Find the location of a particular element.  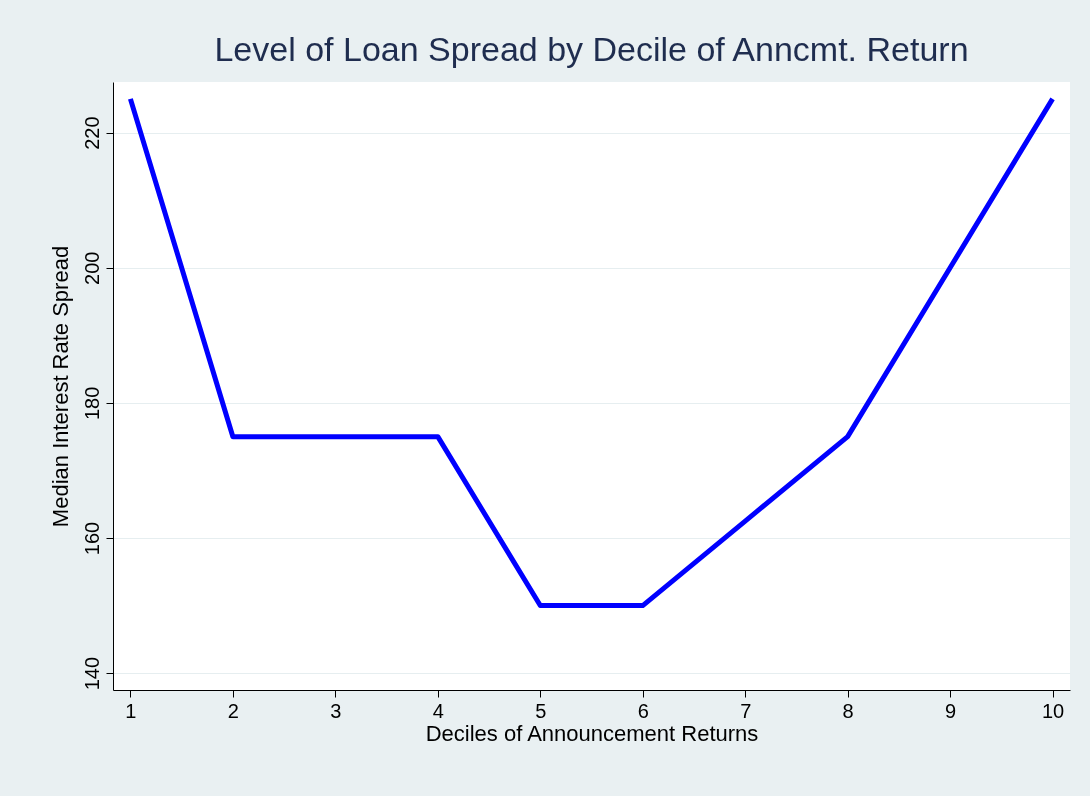

y-tick-label: 220 is located at coordinates (91, 133).